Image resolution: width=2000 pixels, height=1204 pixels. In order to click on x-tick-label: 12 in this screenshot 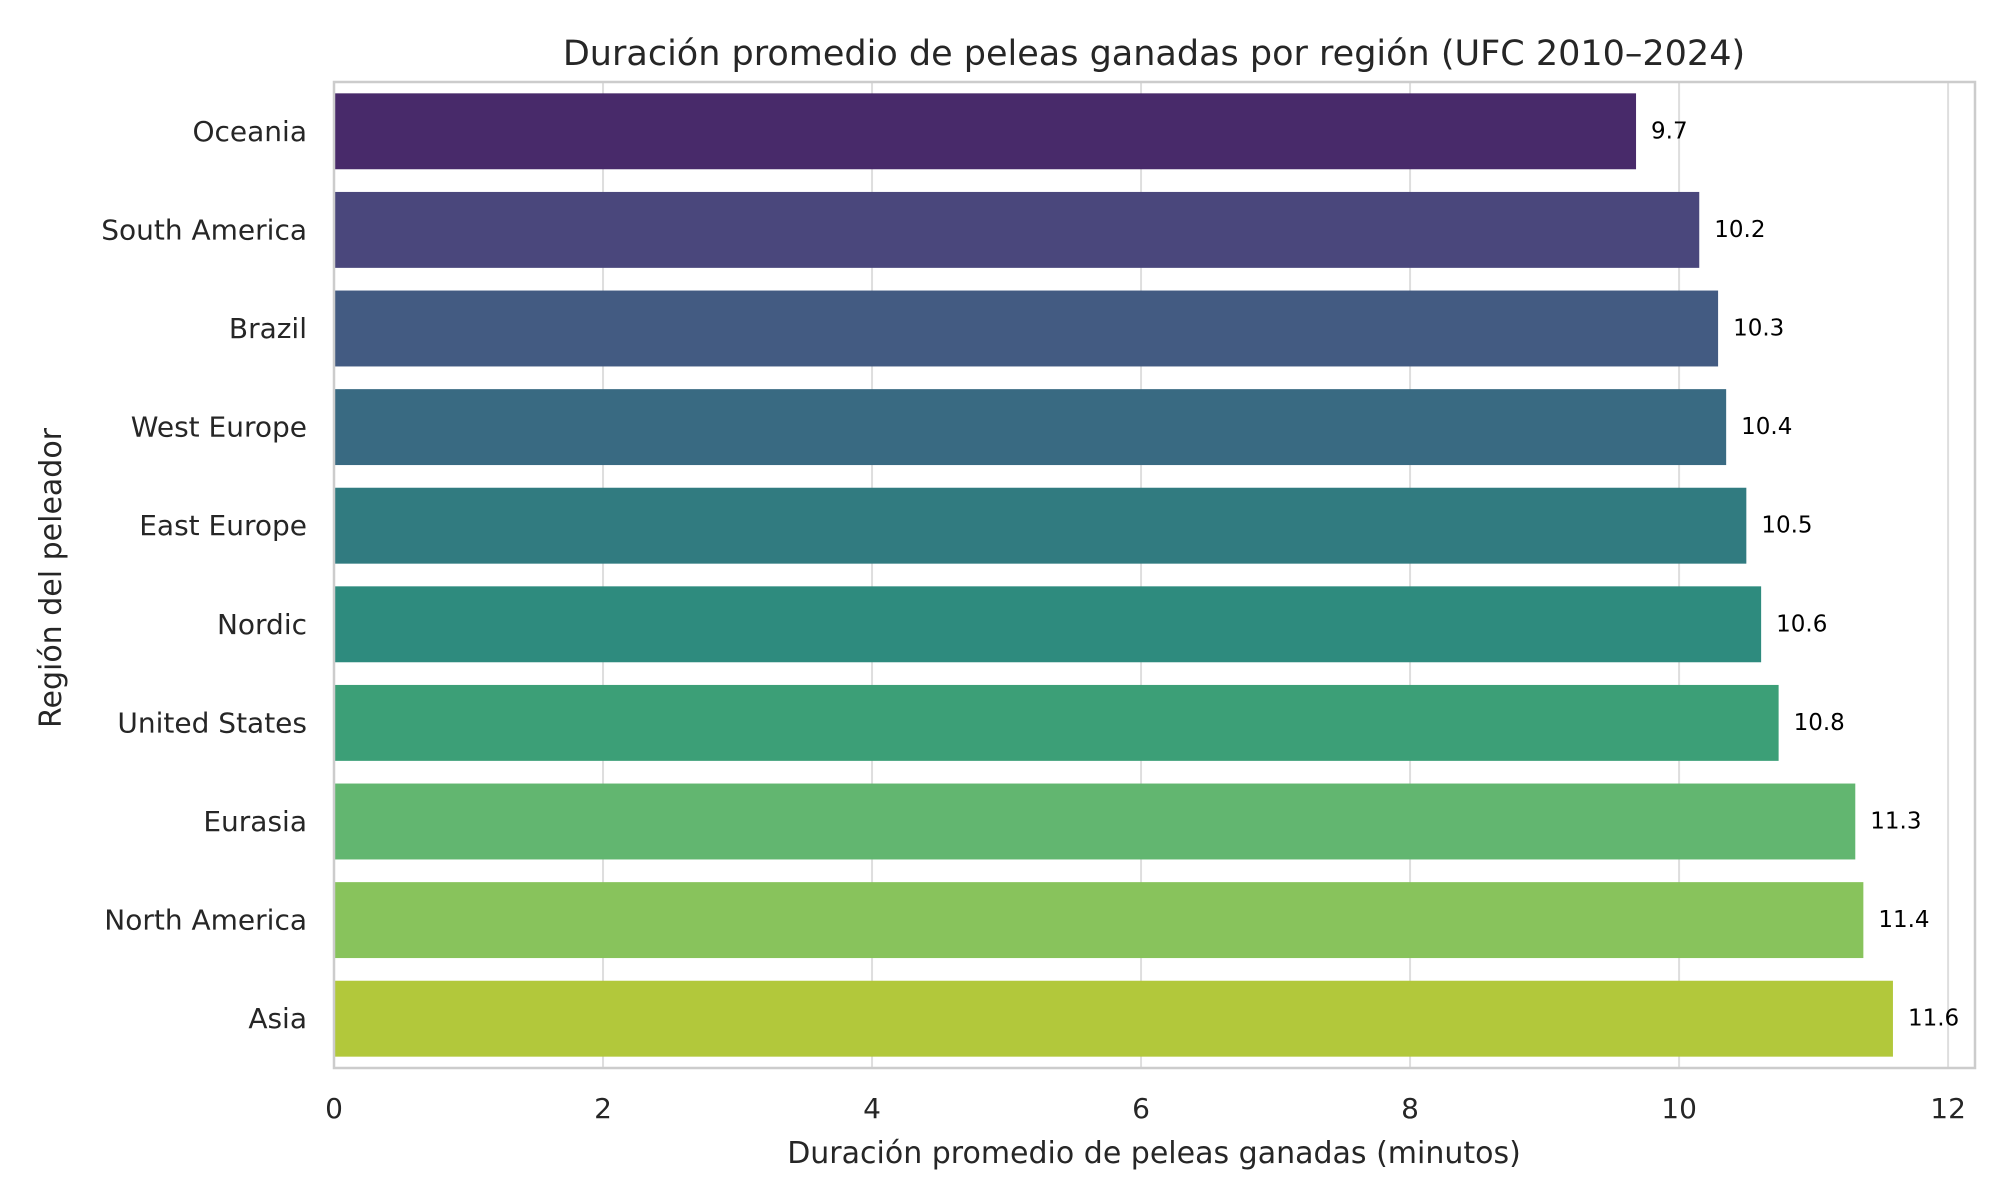, I will do `click(1948, 1108)`.